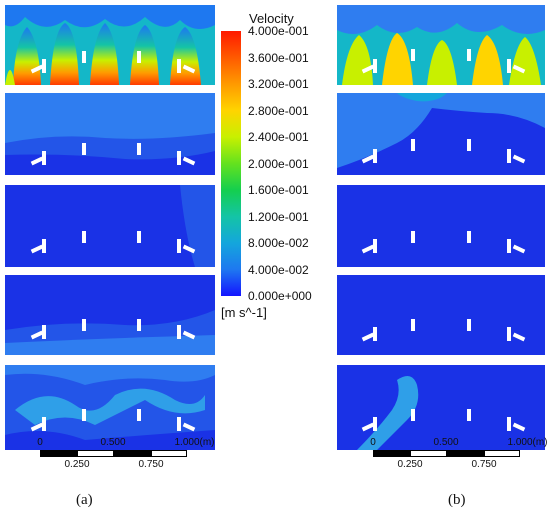 This screenshot has height=514, width=550. I want to click on legend-tick: 4.000e-002, so click(278, 269).